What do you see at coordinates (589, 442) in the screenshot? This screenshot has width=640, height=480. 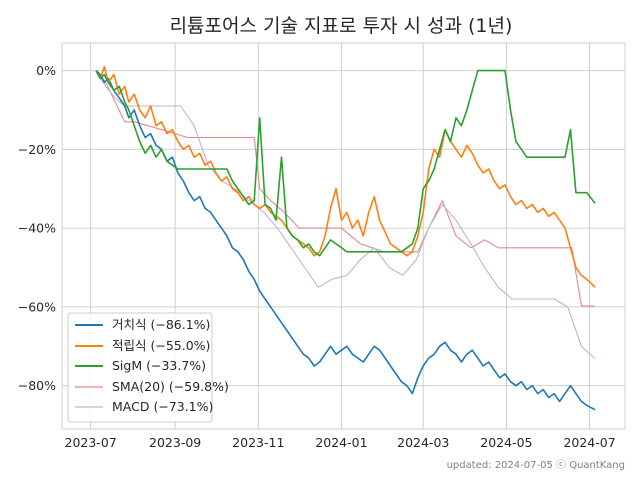 I see `x-tick-label: 2024-07` at bounding box center [589, 442].